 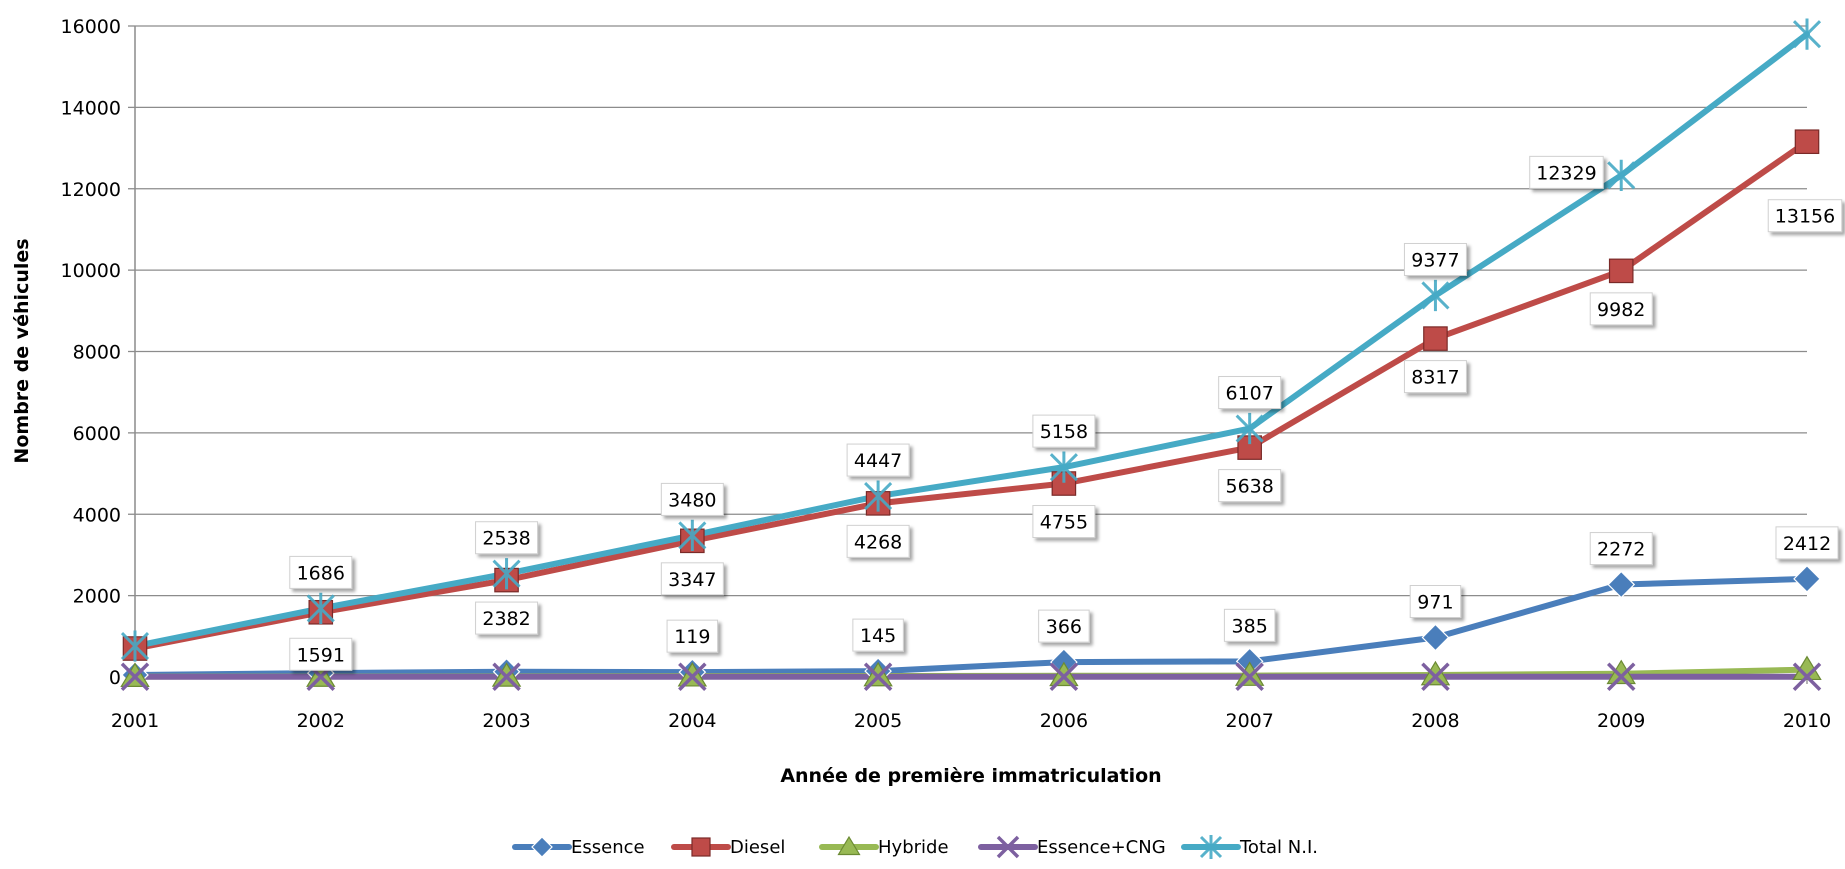 I want to click on svg-text: 8317, so click(x=1435, y=378).